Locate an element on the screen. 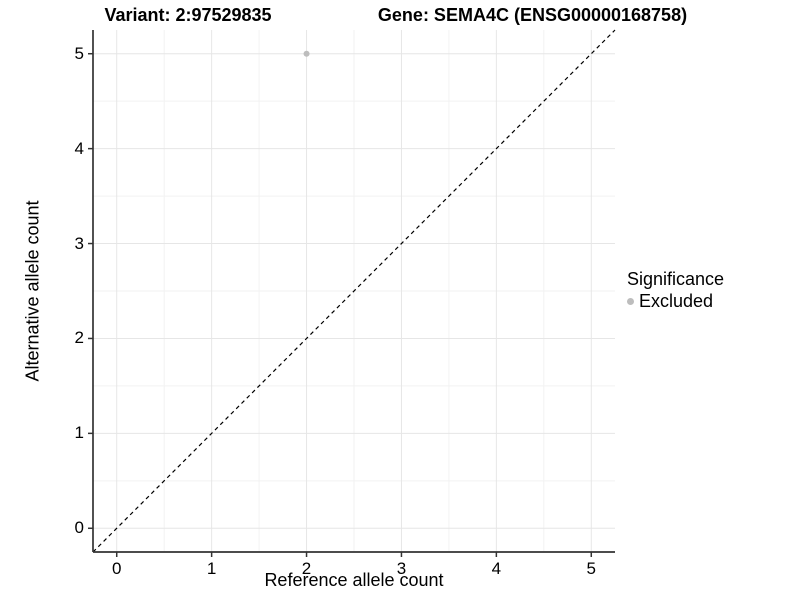 Image resolution: width=800 pixels, height=600 pixels. data-point is located at coordinates (306, 53).